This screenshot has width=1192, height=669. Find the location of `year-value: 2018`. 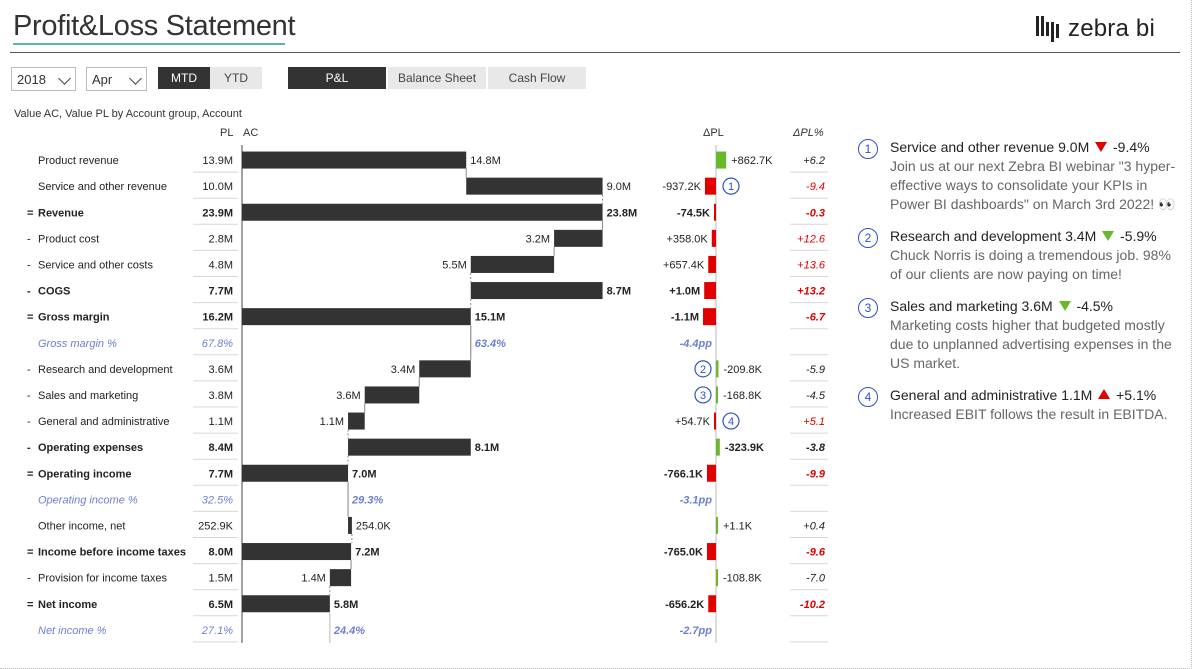

year-value: 2018 is located at coordinates (31, 79).